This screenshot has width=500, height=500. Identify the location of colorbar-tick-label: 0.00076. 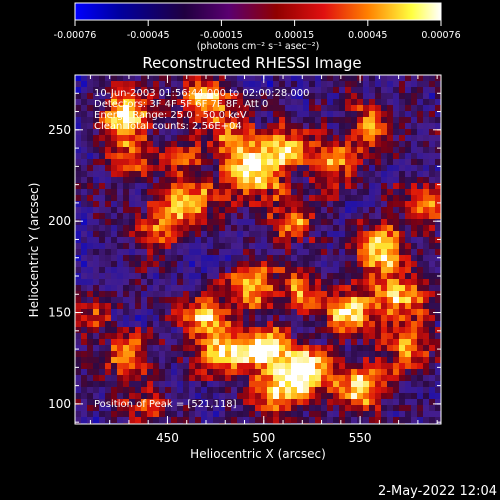
(440, 35).